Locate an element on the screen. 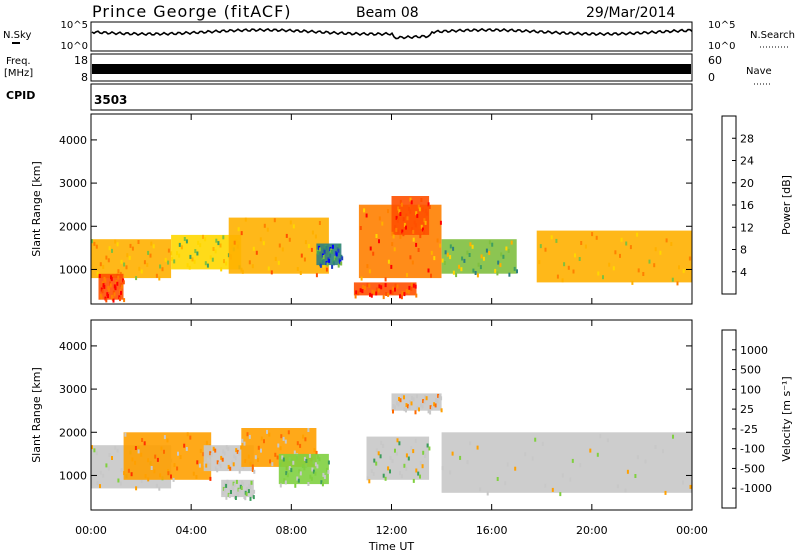 The height and width of the screenshot is (554, 800). noise-tick-left-high: 10^5 is located at coordinates (74, 25).